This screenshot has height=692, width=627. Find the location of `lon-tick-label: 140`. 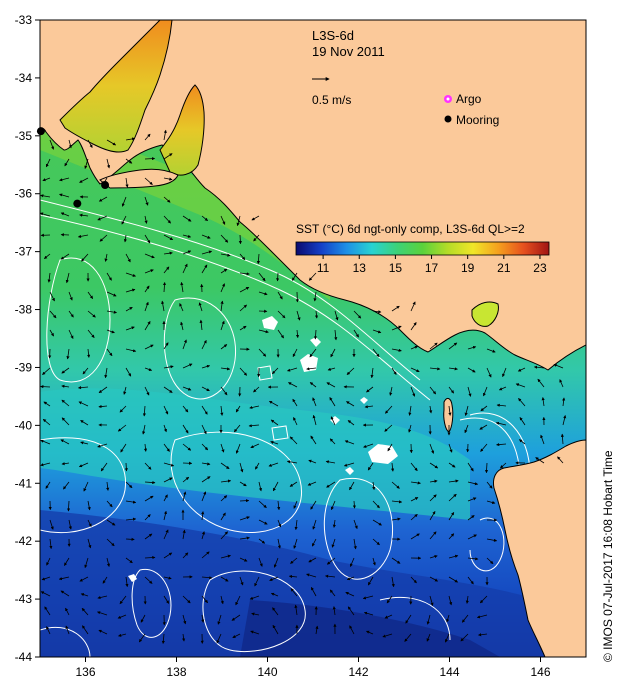

lon-tick-label: 140 is located at coordinates (267, 672).